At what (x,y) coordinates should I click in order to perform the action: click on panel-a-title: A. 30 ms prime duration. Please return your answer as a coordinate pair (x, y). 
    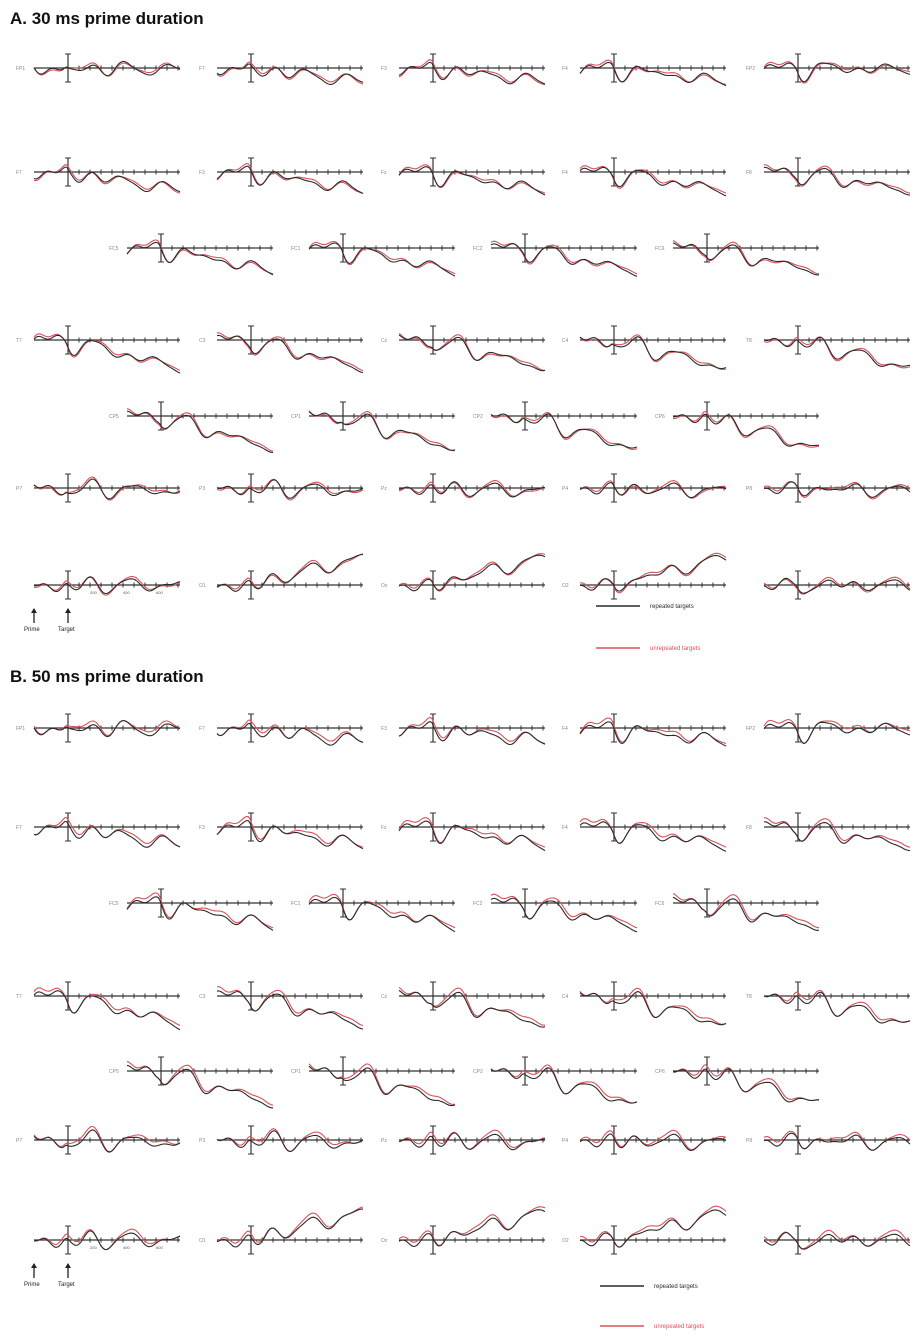
    Looking at the image, I should click on (107, 18).